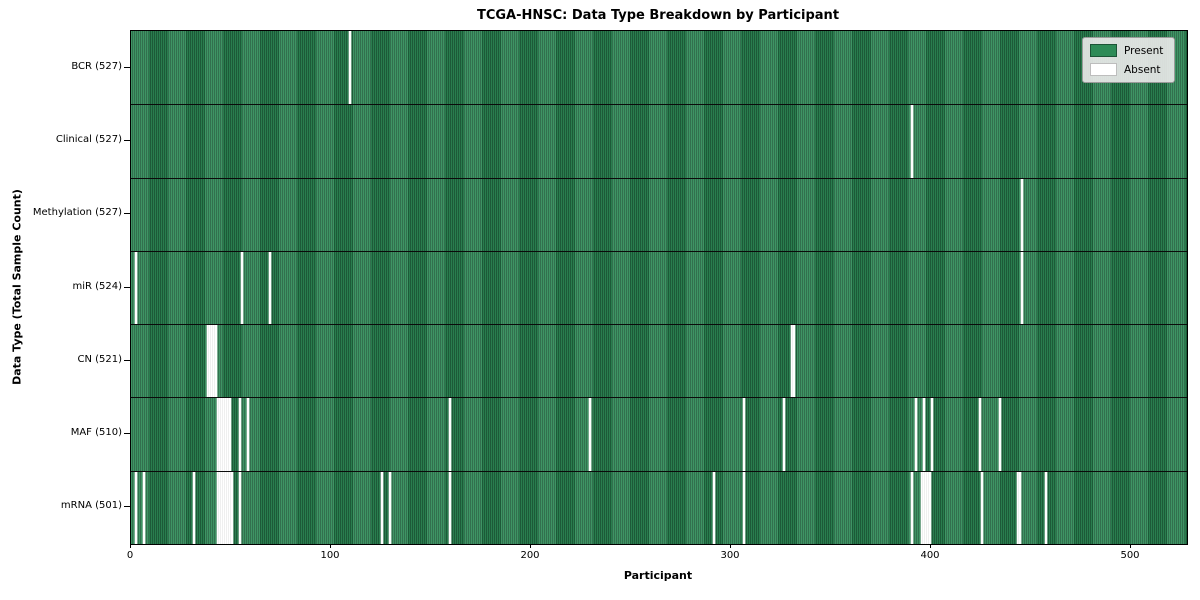 The image size is (1200, 600). What do you see at coordinates (1103, 69) in the screenshot?
I see `absent-swatch-icon` at bounding box center [1103, 69].